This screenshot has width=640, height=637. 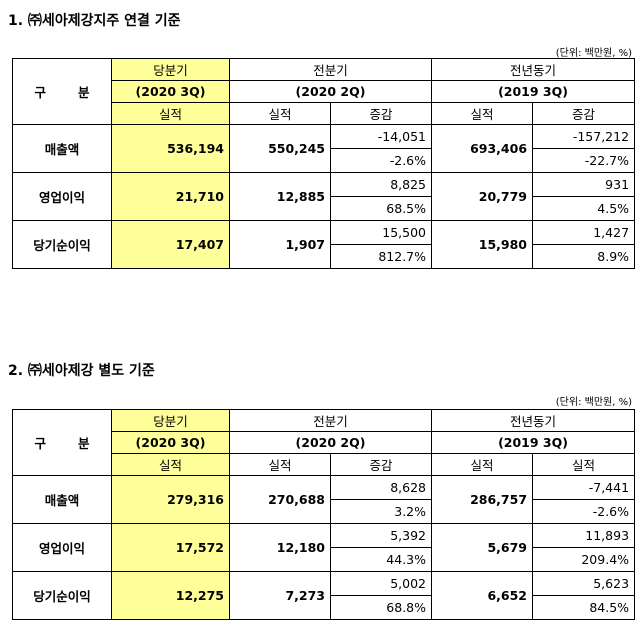 What do you see at coordinates (482, 148) in the screenshot?
I see `yoy-value: 693,406` at bounding box center [482, 148].